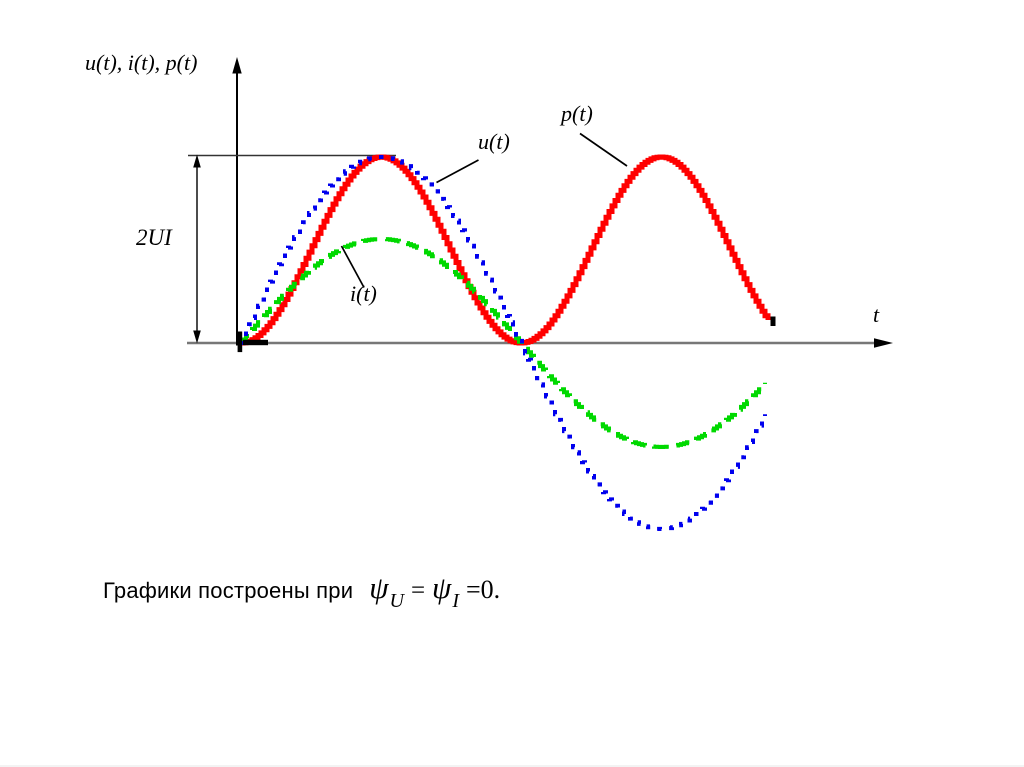  I want to click on equals-zero: =0., so click(483, 589).